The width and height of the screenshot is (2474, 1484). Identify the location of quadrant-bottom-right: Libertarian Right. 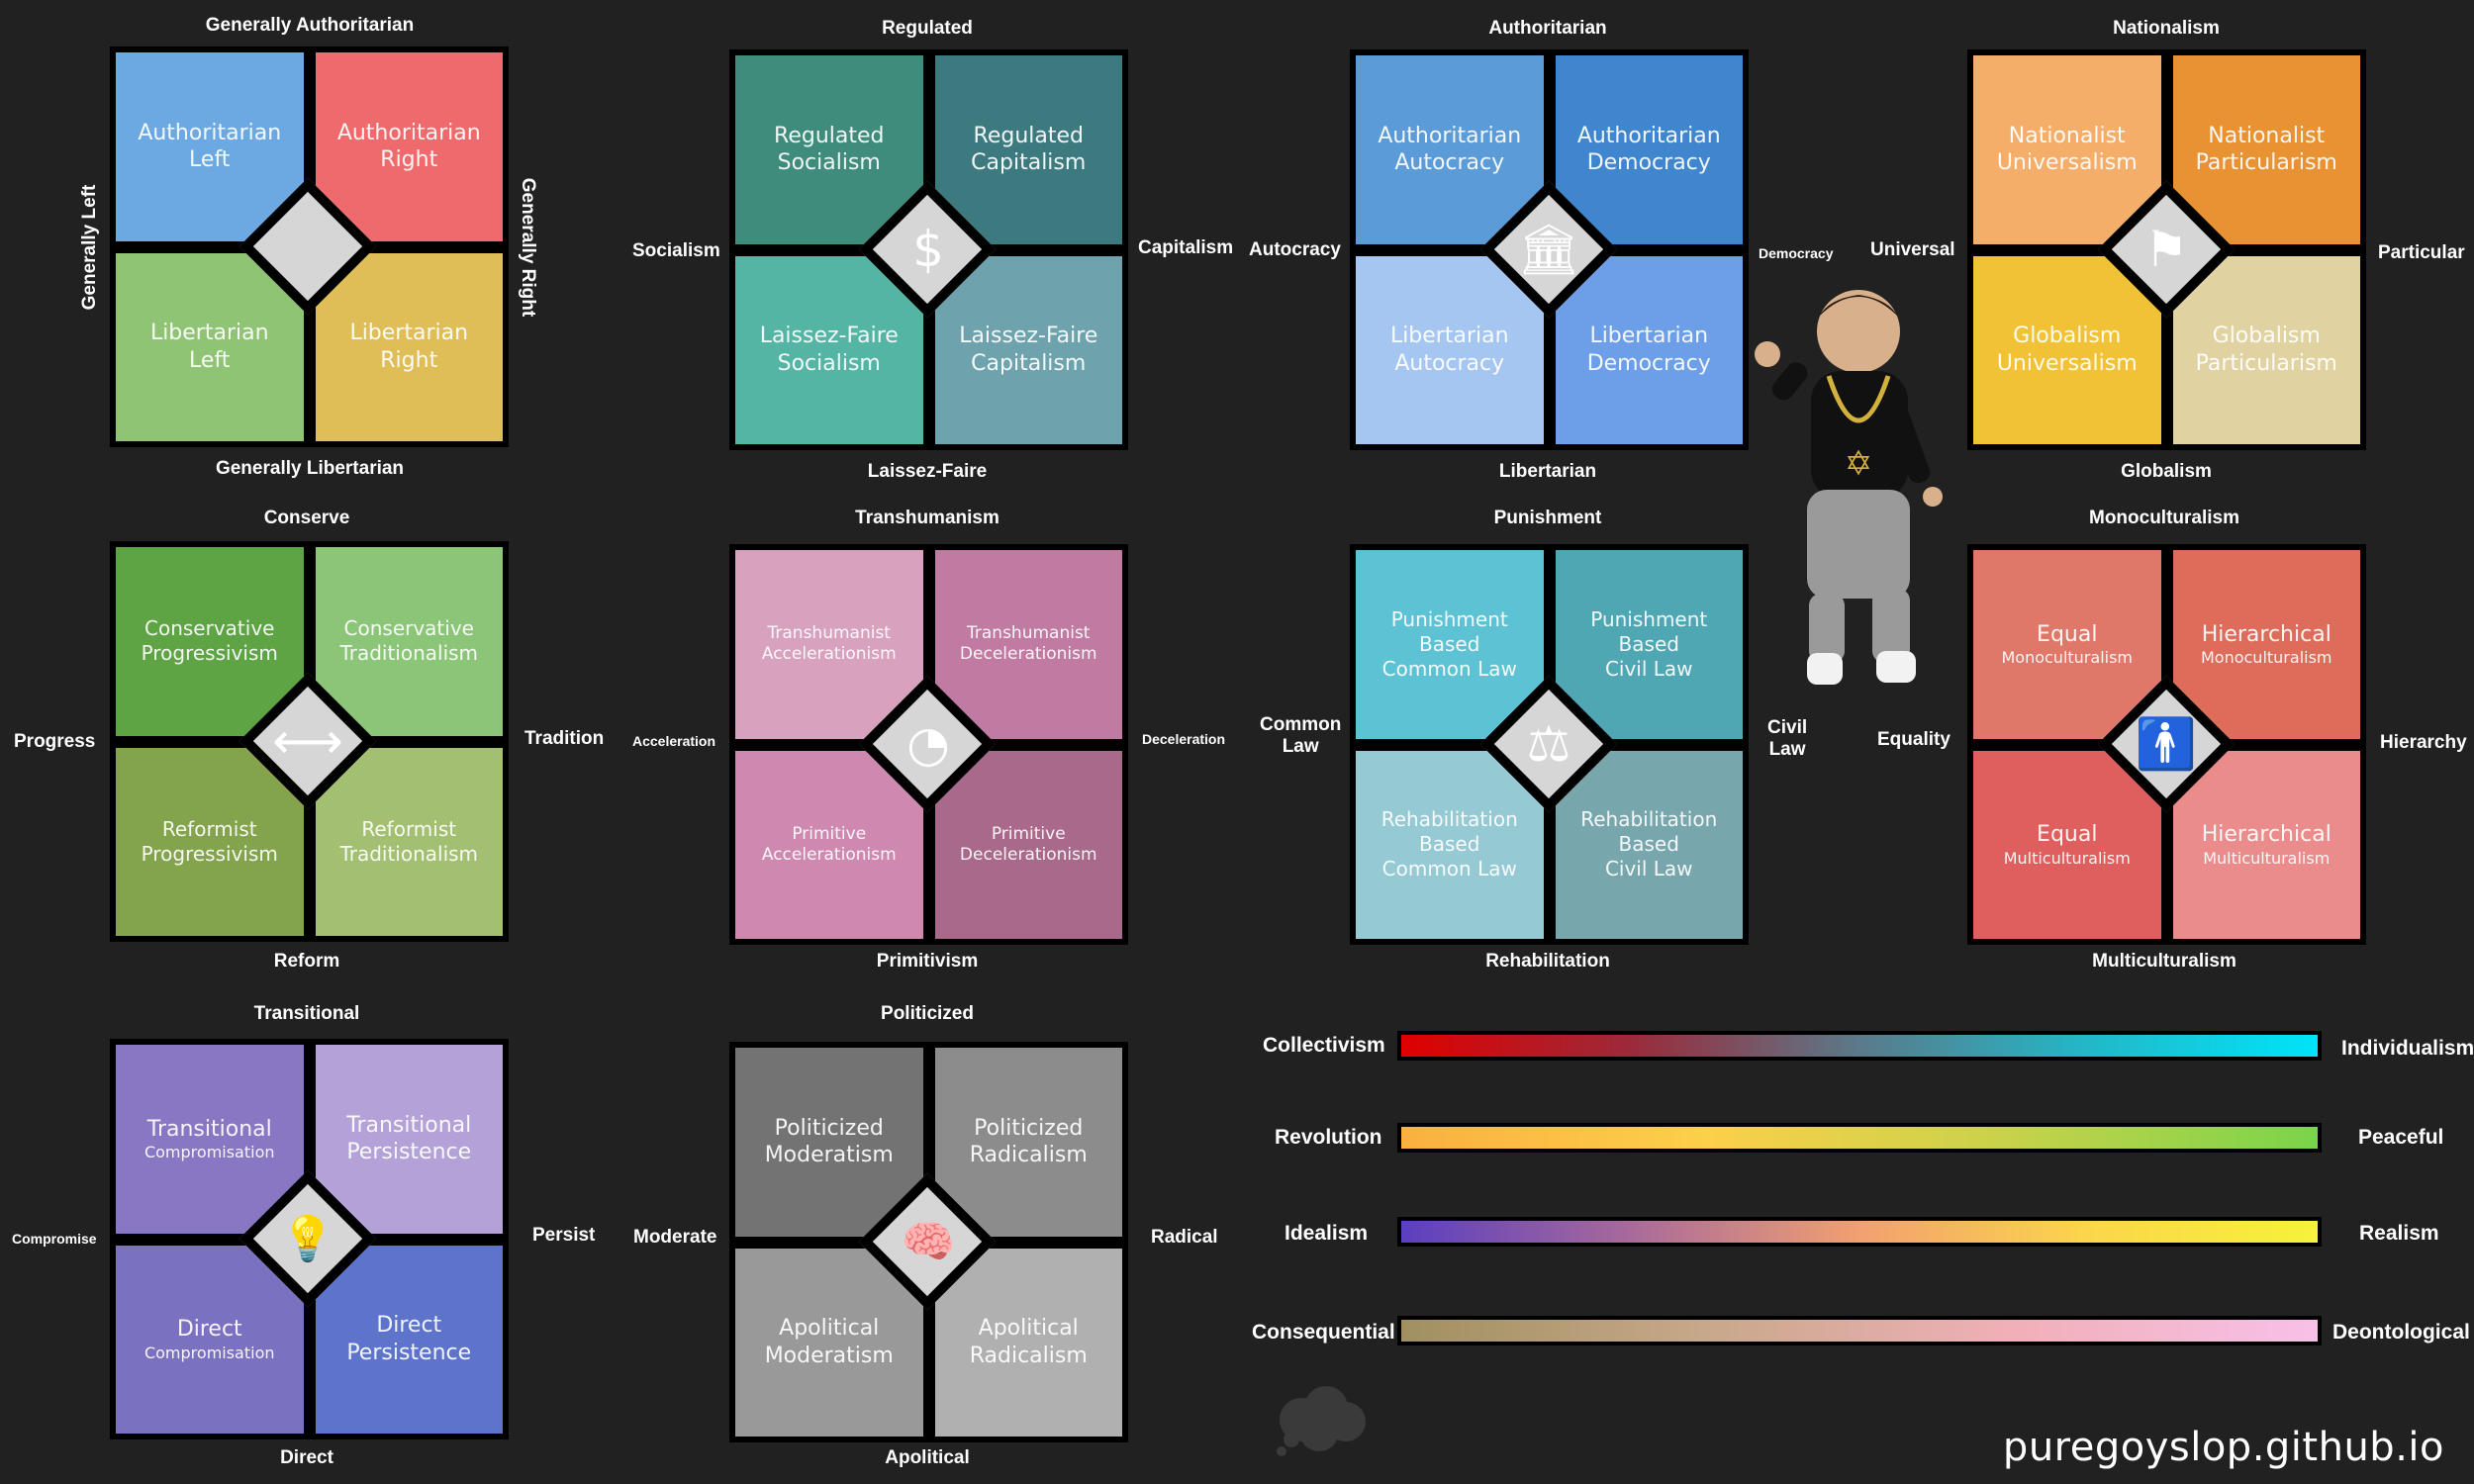
(409, 346).